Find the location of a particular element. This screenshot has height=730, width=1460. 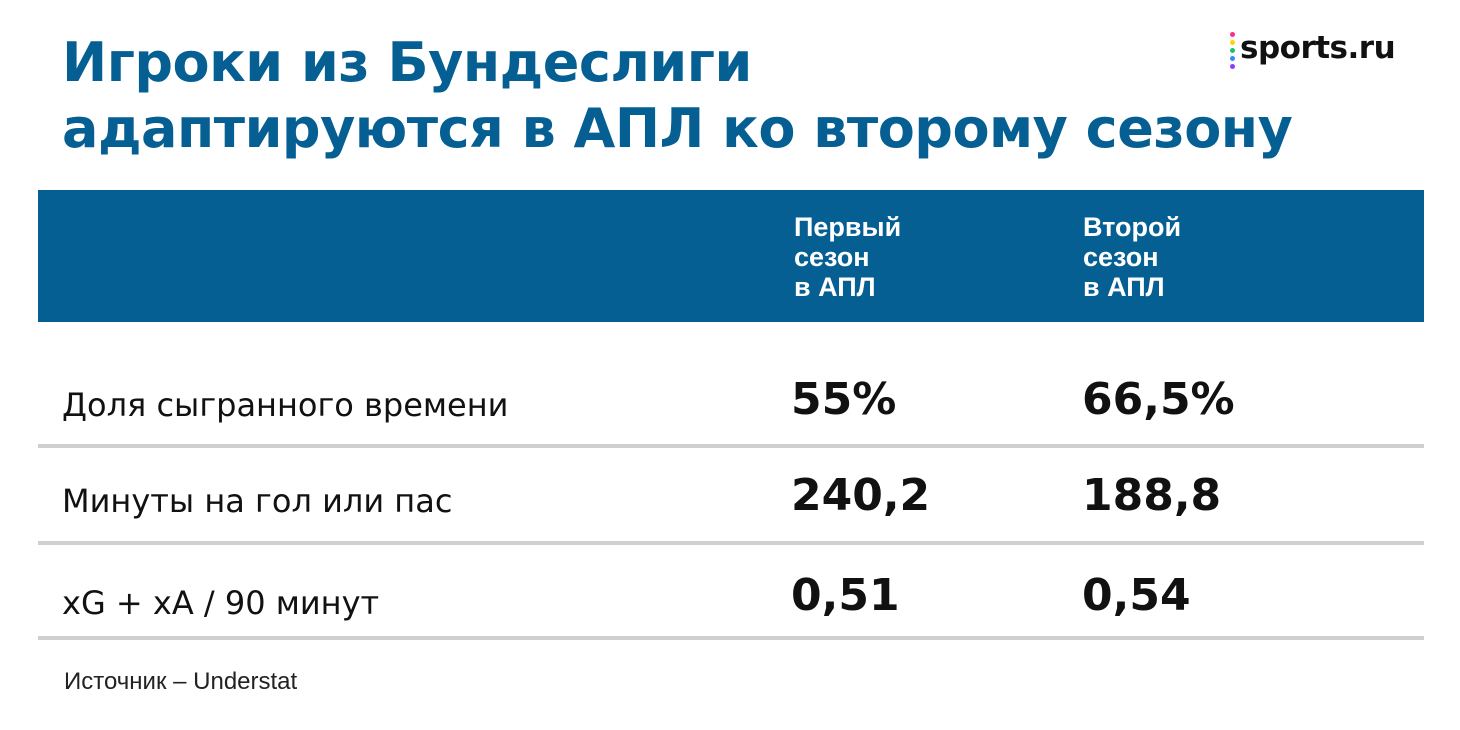

title-line-2: адаптируются в АПЛ ко второму сезону is located at coordinates (677, 128).